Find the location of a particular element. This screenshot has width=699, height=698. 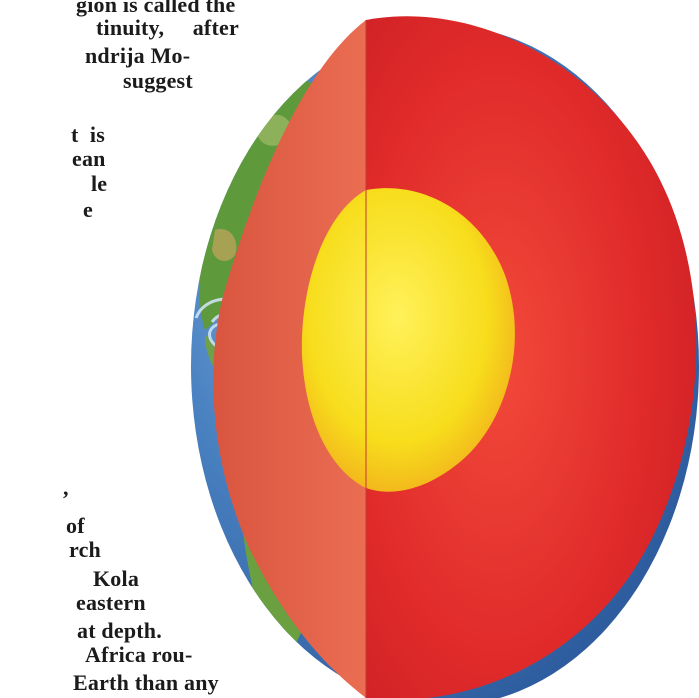

core-layer is located at coordinates (408, 340).